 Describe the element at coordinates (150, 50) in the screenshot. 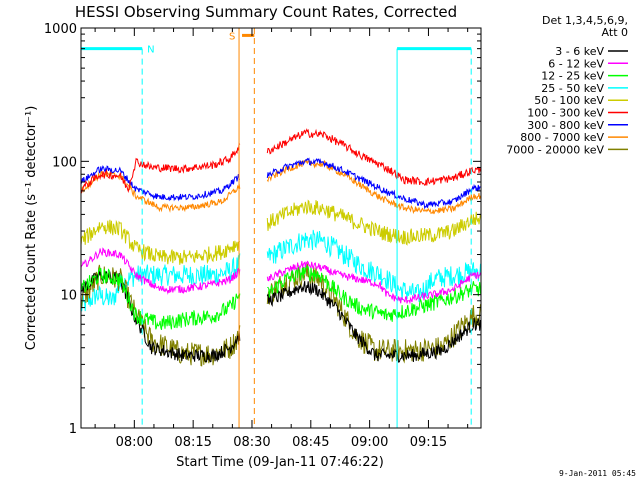

I see `night-marker-label: N` at that location.